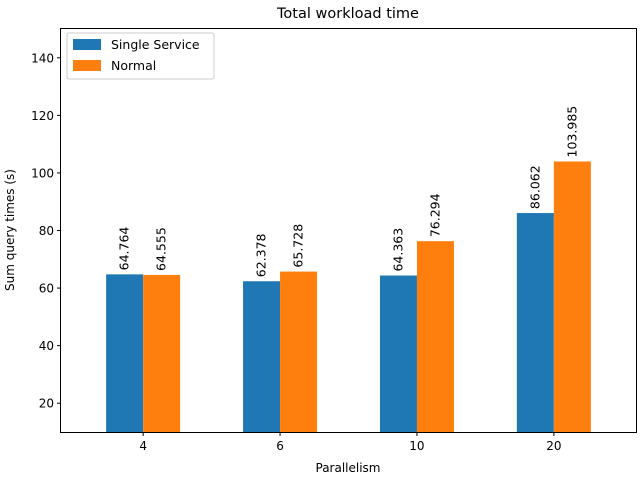  Describe the element at coordinates (42, 58) in the screenshot. I see `y-tick-label: 140` at that location.